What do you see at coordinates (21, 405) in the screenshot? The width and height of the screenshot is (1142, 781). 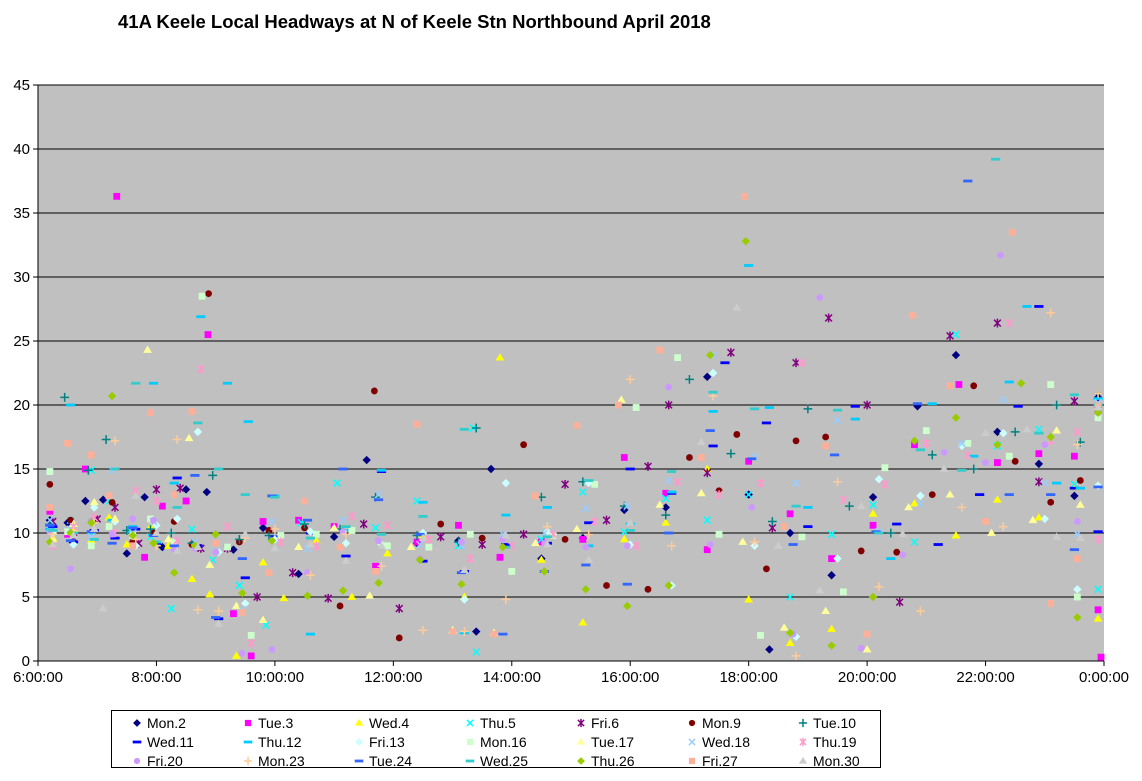 I see `y-axis-tick-label: 20` at bounding box center [21, 405].